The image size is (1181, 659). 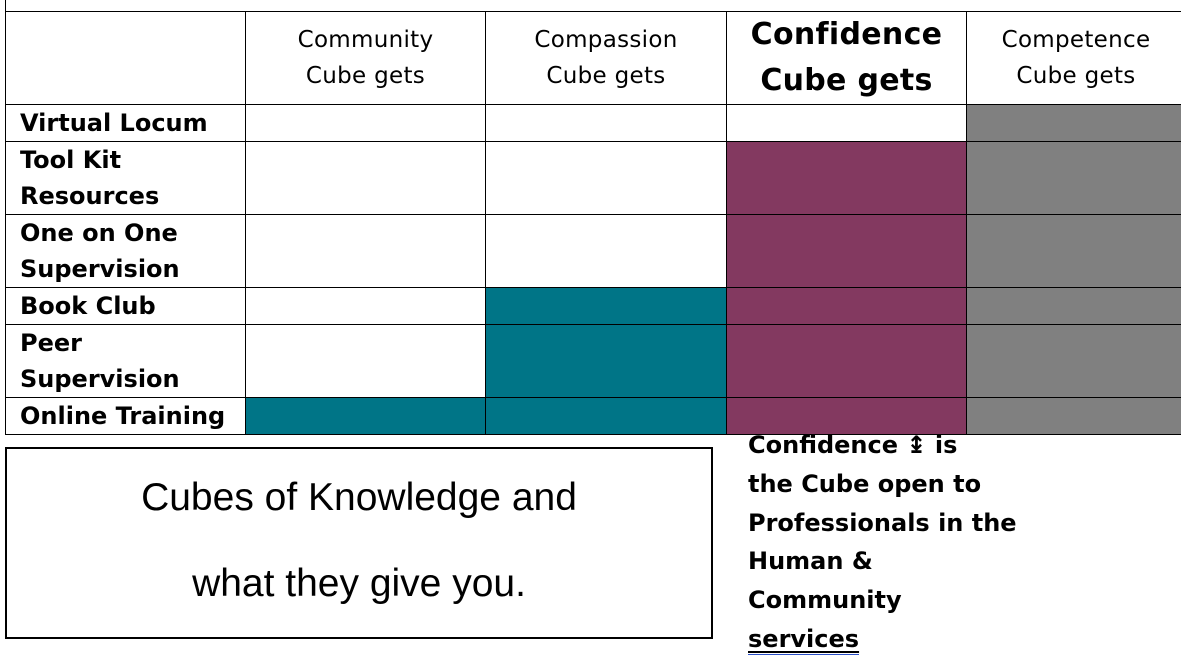 I want to click on side-note-line-6-underlined: services, so click(x=803, y=639).